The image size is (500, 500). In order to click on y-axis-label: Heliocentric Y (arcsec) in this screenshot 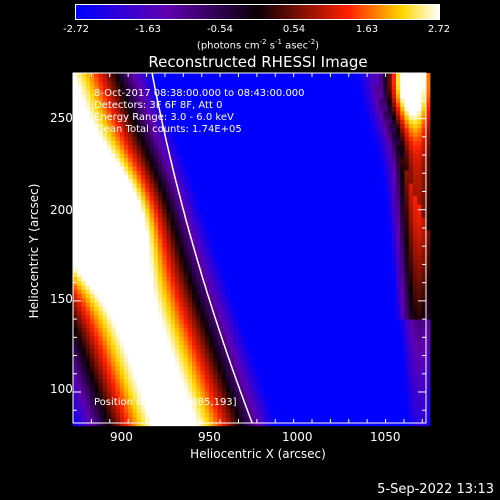, I will do `click(34, 251)`.